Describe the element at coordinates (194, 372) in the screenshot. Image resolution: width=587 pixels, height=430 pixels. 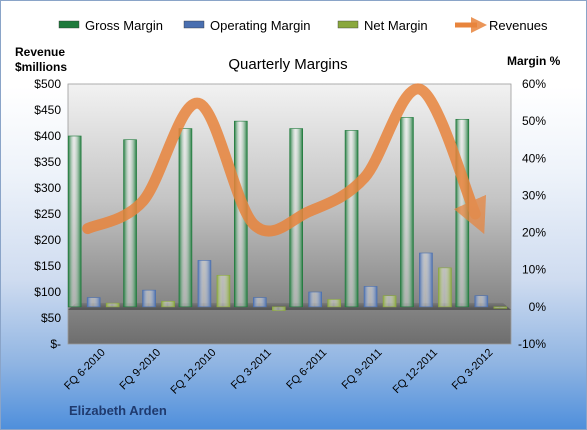
I see `category-label: FQ 12-2010` at that location.